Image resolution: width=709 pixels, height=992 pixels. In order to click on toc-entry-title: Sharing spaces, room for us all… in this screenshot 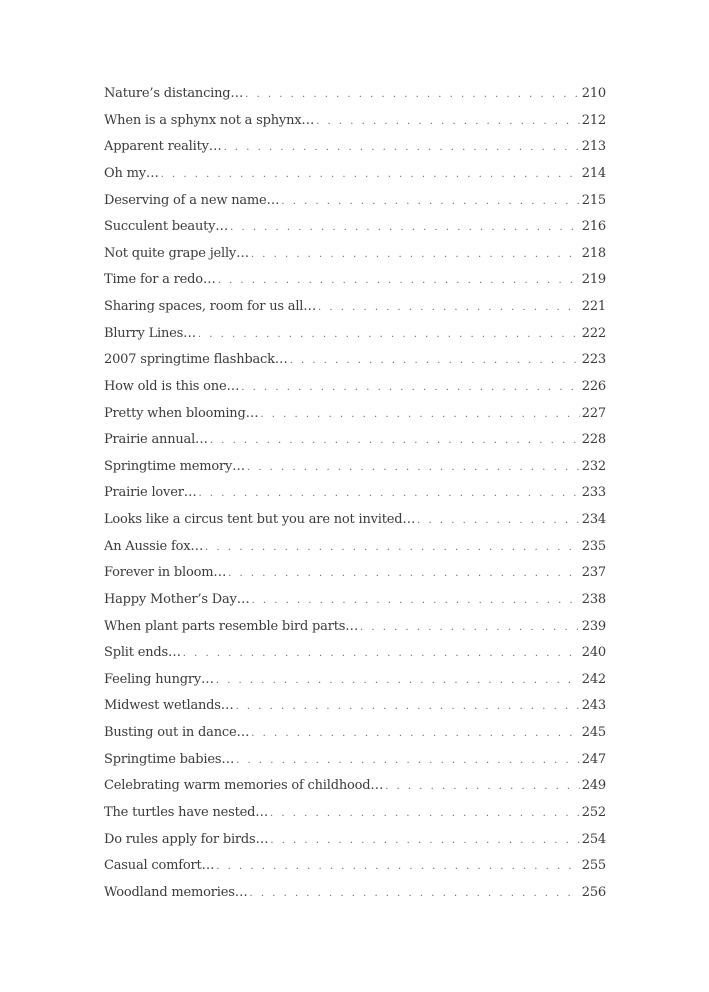, I will do `click(210, 306)`.